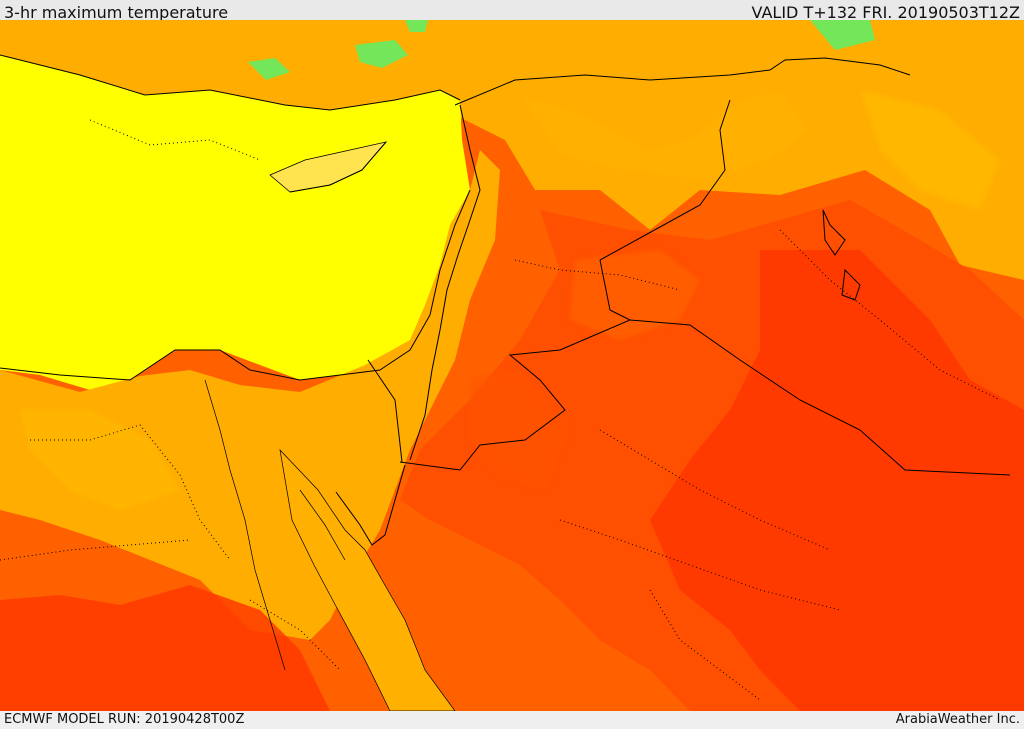  Describe the element at coordinates (165, 648) in the screenshot. I see `egypt-hot-patch` at that location.